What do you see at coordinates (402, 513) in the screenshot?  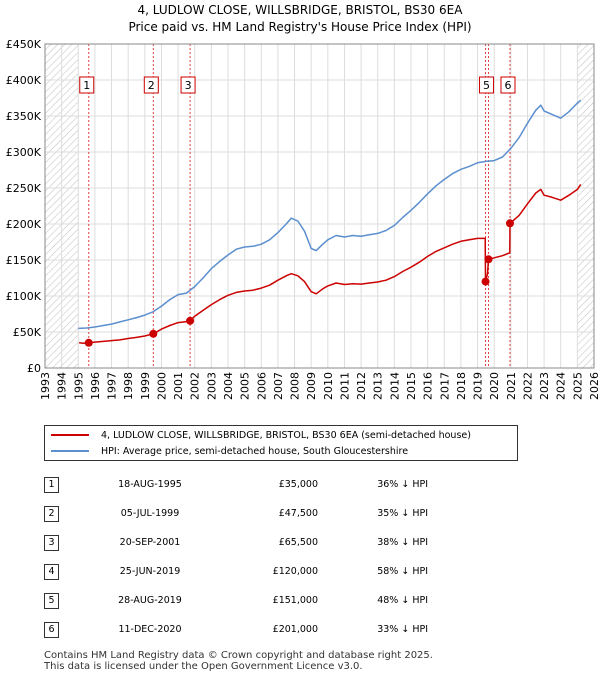 I see `sale-hpi-diff: 35% ↓ HPI` at bounding box center [402, 513].